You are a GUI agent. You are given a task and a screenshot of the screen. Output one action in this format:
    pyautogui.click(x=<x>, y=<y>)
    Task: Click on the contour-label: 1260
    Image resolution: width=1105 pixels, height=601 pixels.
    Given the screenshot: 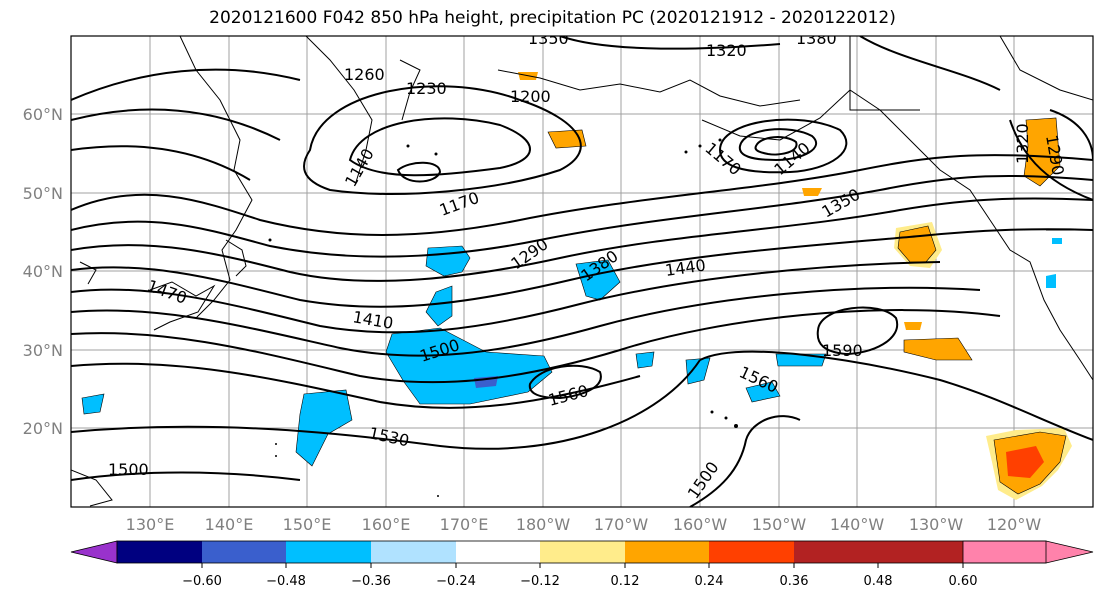 What is the action you would take?
    pyautogui.click(x=364, y=74)
    